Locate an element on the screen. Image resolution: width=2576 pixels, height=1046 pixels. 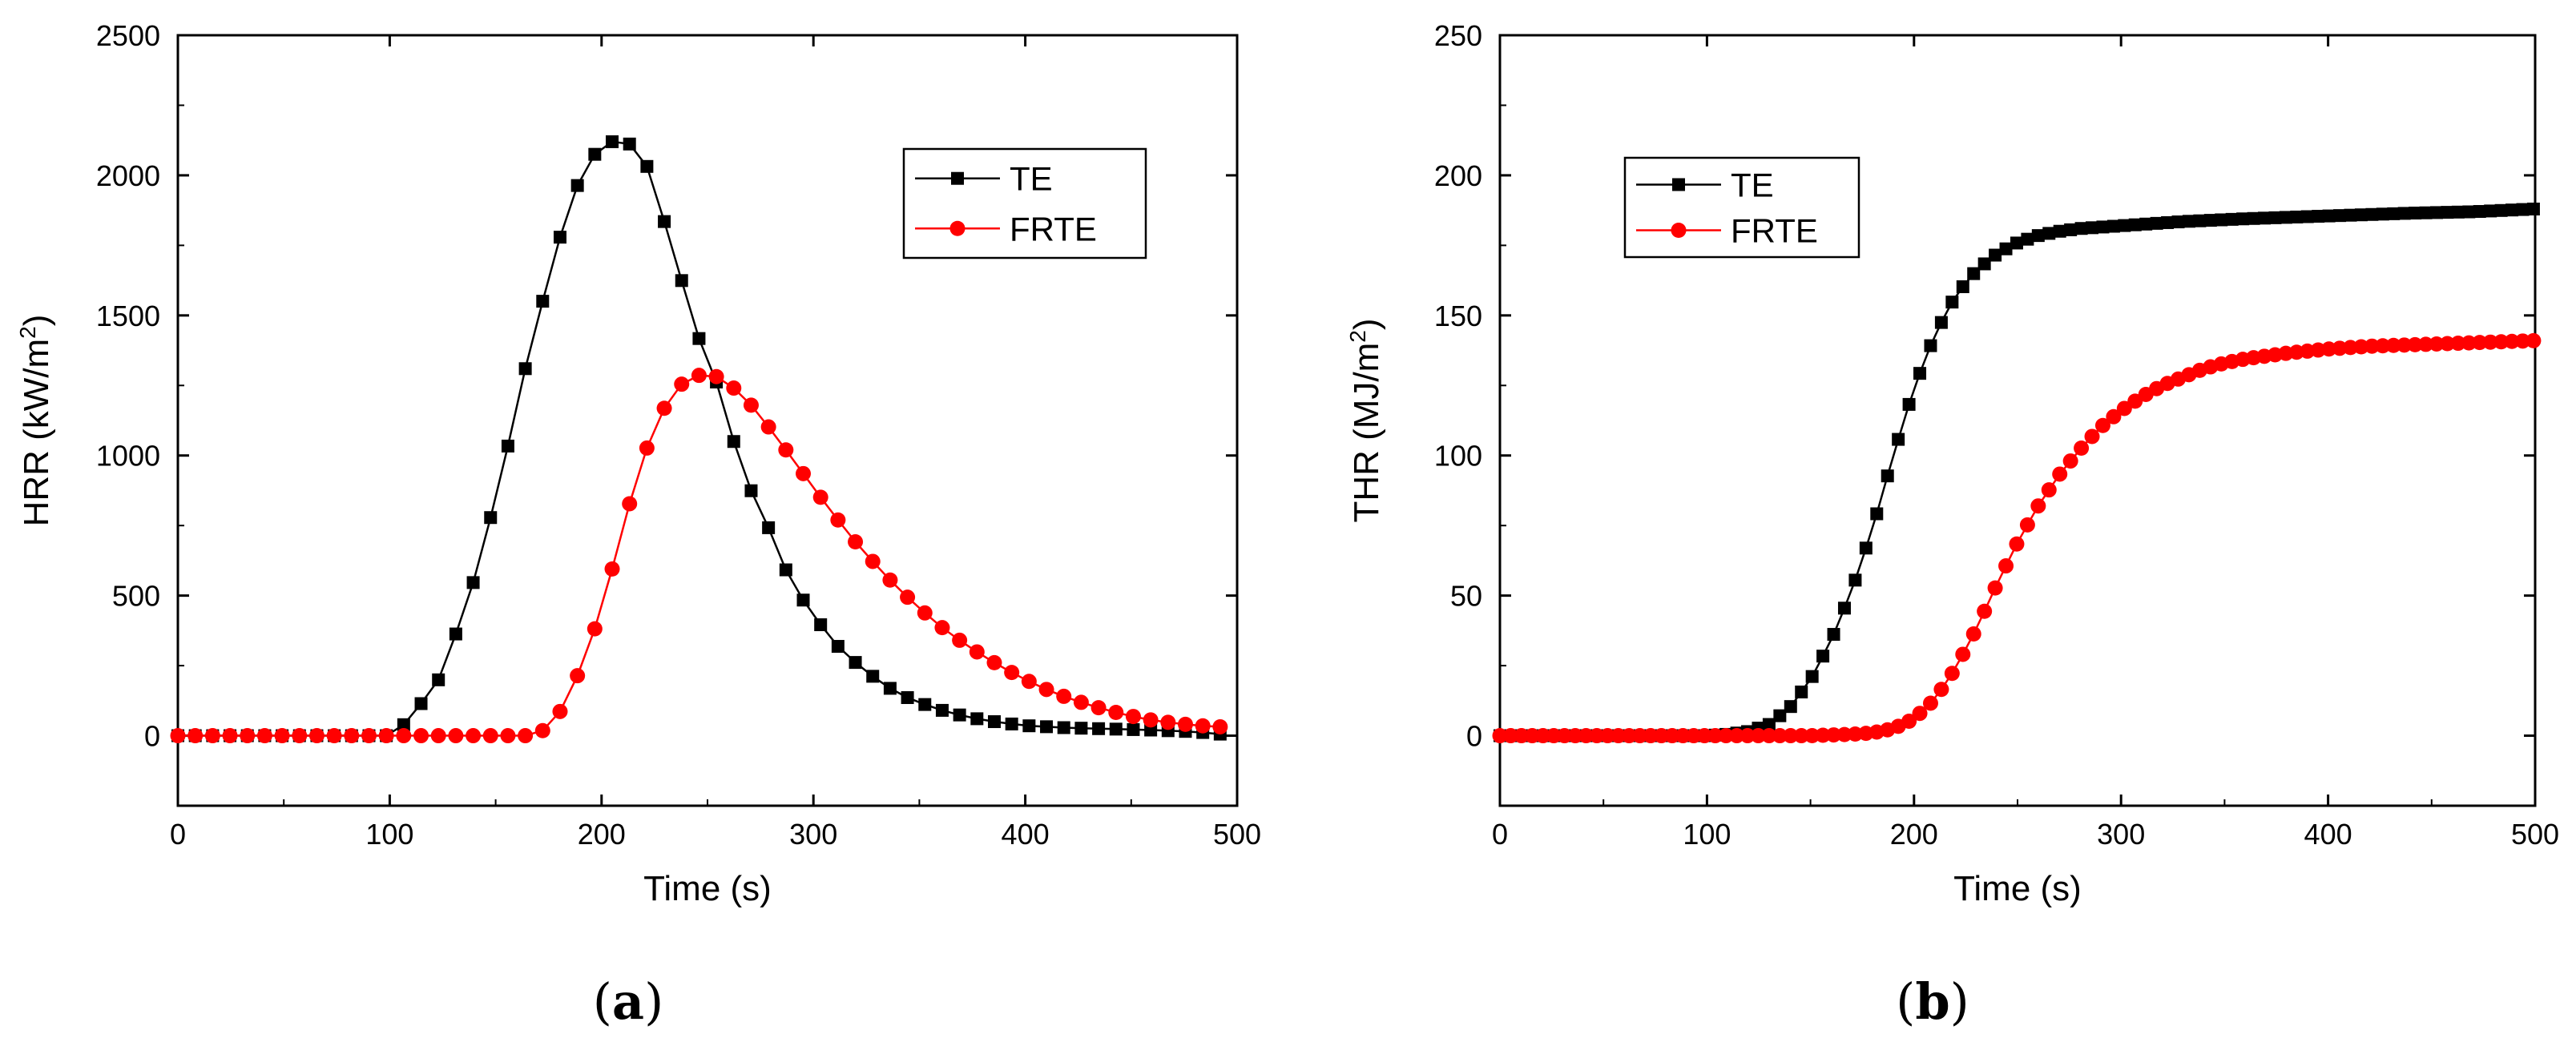
y-tick-label: 200 is located at coordinates (1458, 175).